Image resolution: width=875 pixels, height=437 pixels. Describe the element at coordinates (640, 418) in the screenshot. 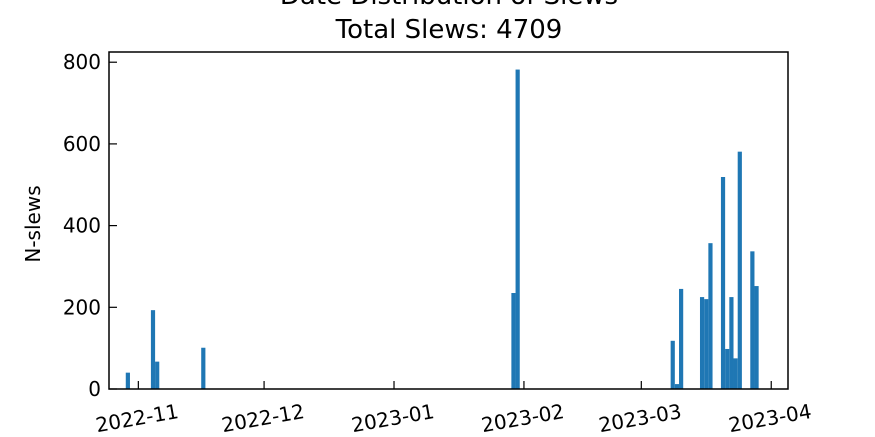

I see `x-tick-label-2023-03: 2023-03` at that location.